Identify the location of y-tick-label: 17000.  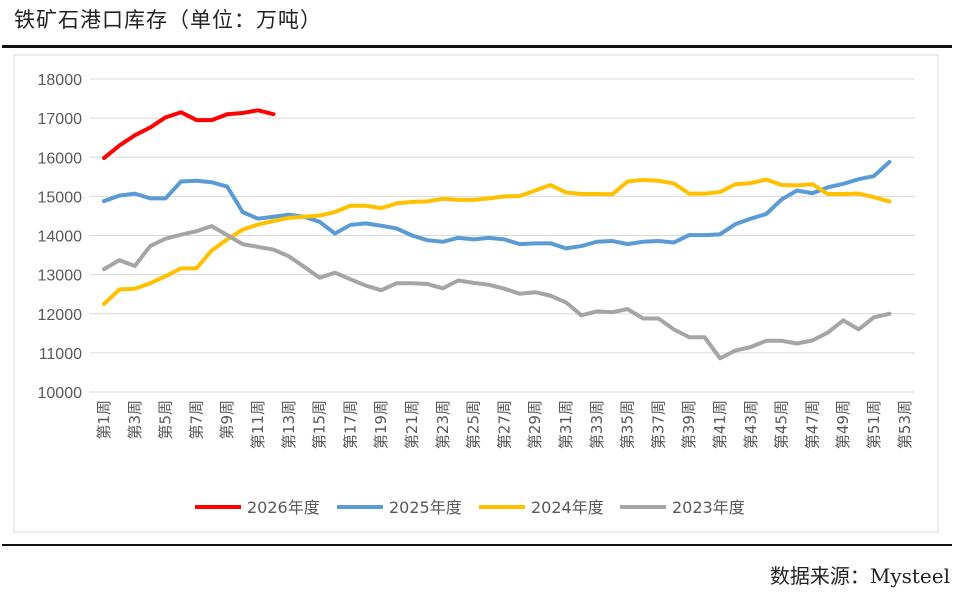
(60, 119).